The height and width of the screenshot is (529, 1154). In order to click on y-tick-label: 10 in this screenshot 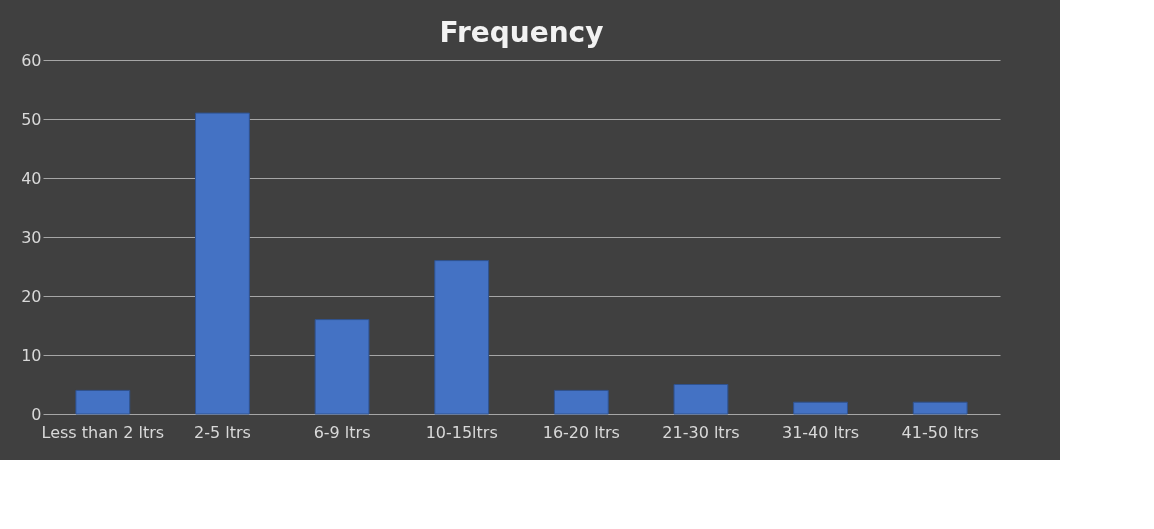, I will do `click(31, 355)`.